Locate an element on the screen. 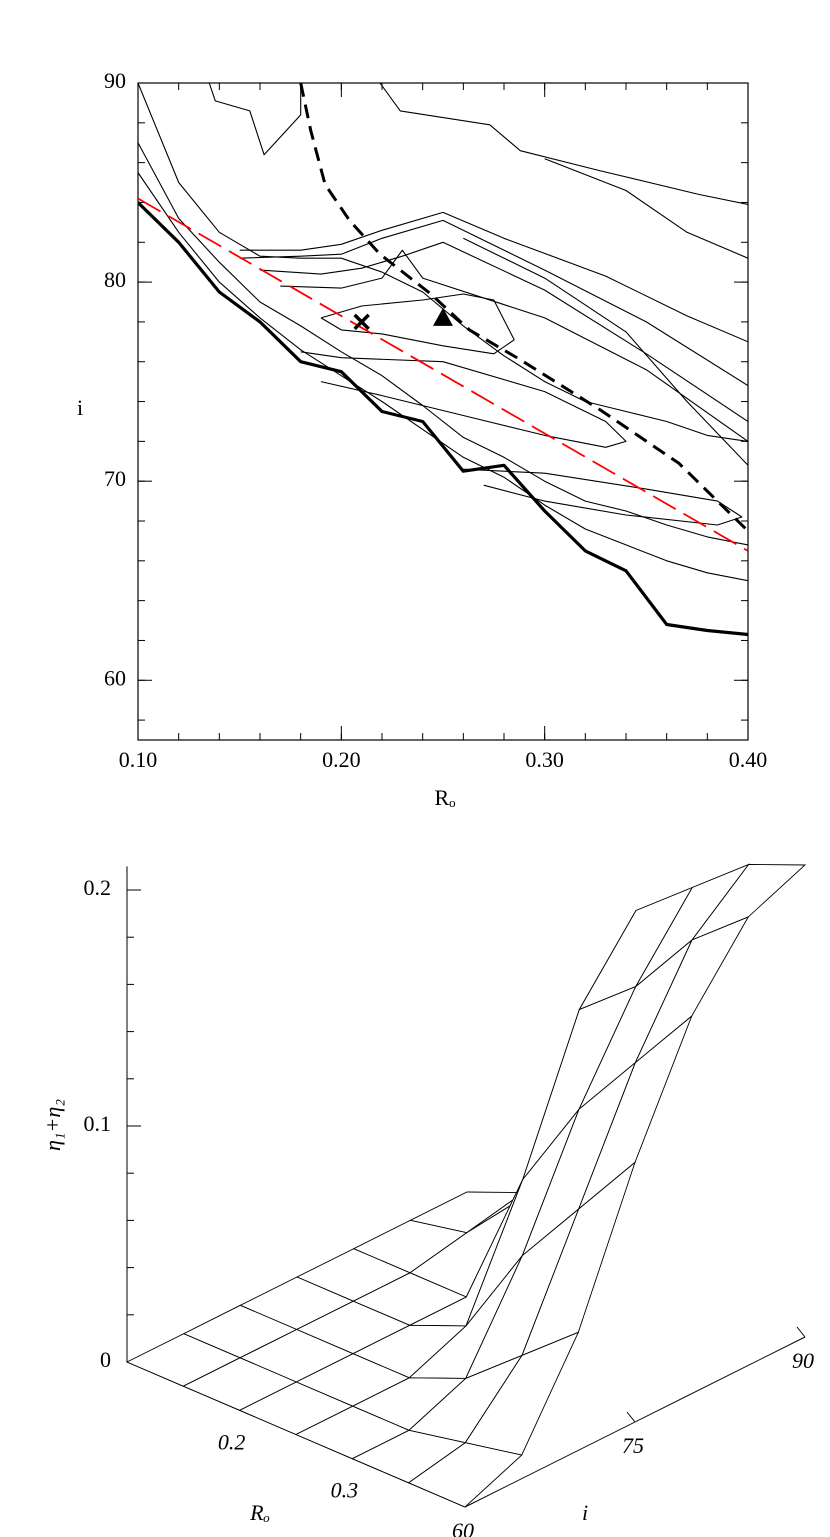  x-tick-label: 0.2 is located at coordinates (232, 1441).